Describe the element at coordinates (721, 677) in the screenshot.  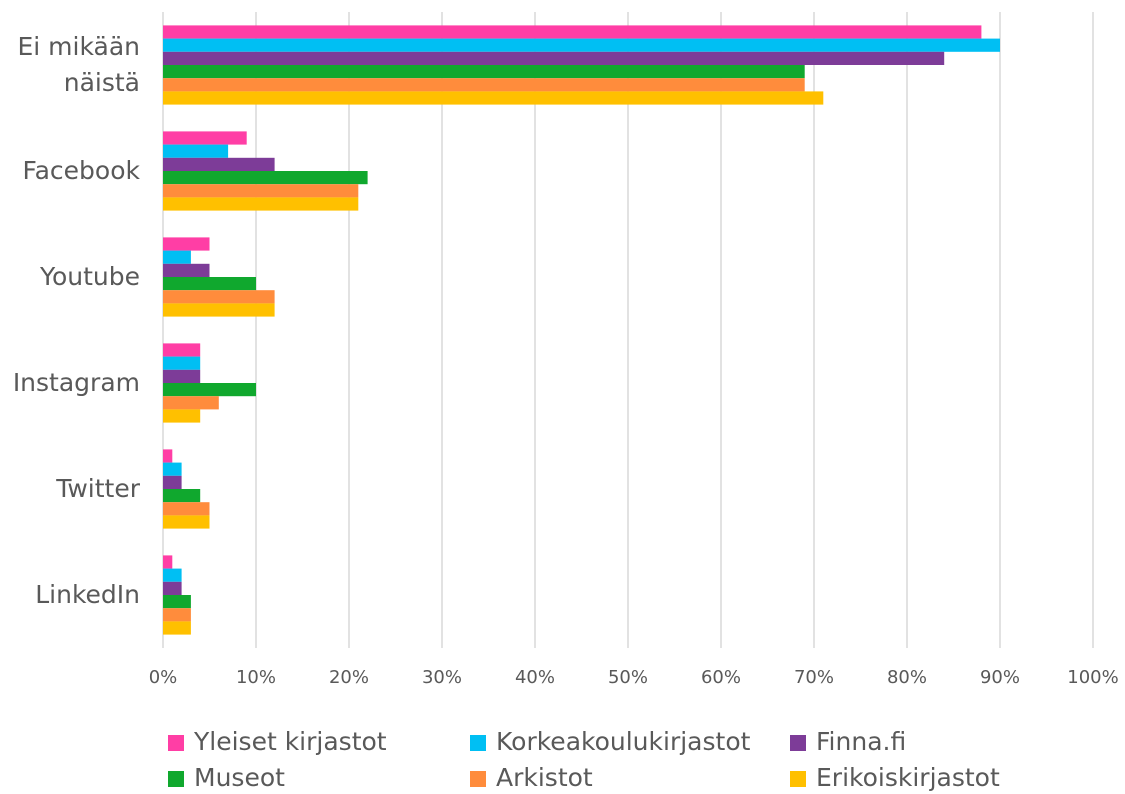
I see `x-tick-label: 60%` at that location.